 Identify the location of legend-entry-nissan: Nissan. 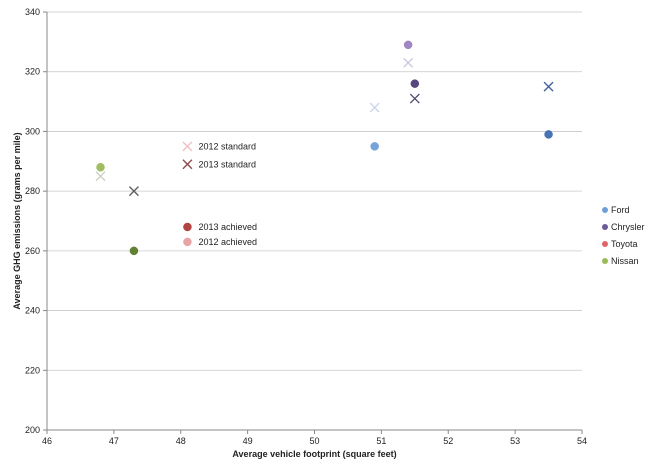
(620, 261).